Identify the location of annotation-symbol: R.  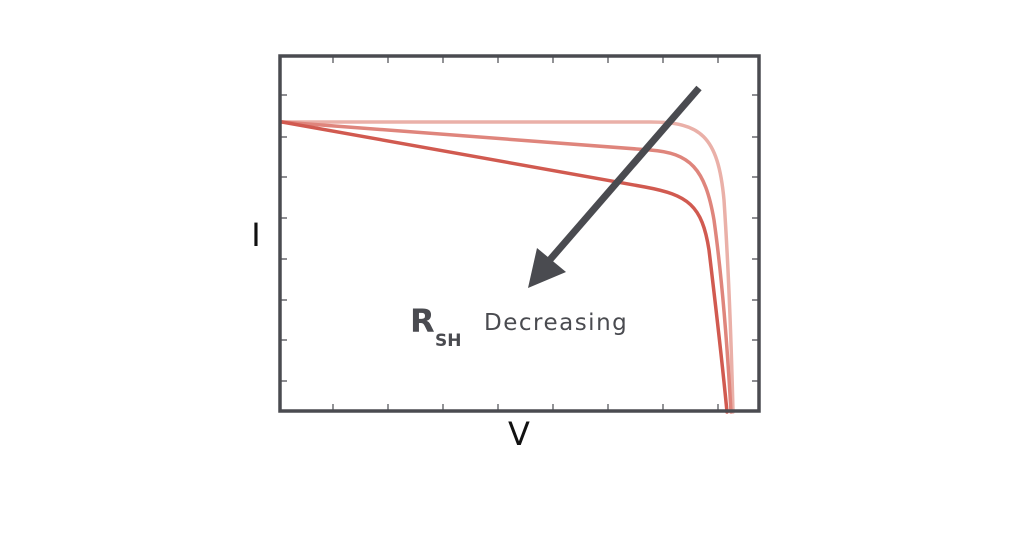
(422, 321).